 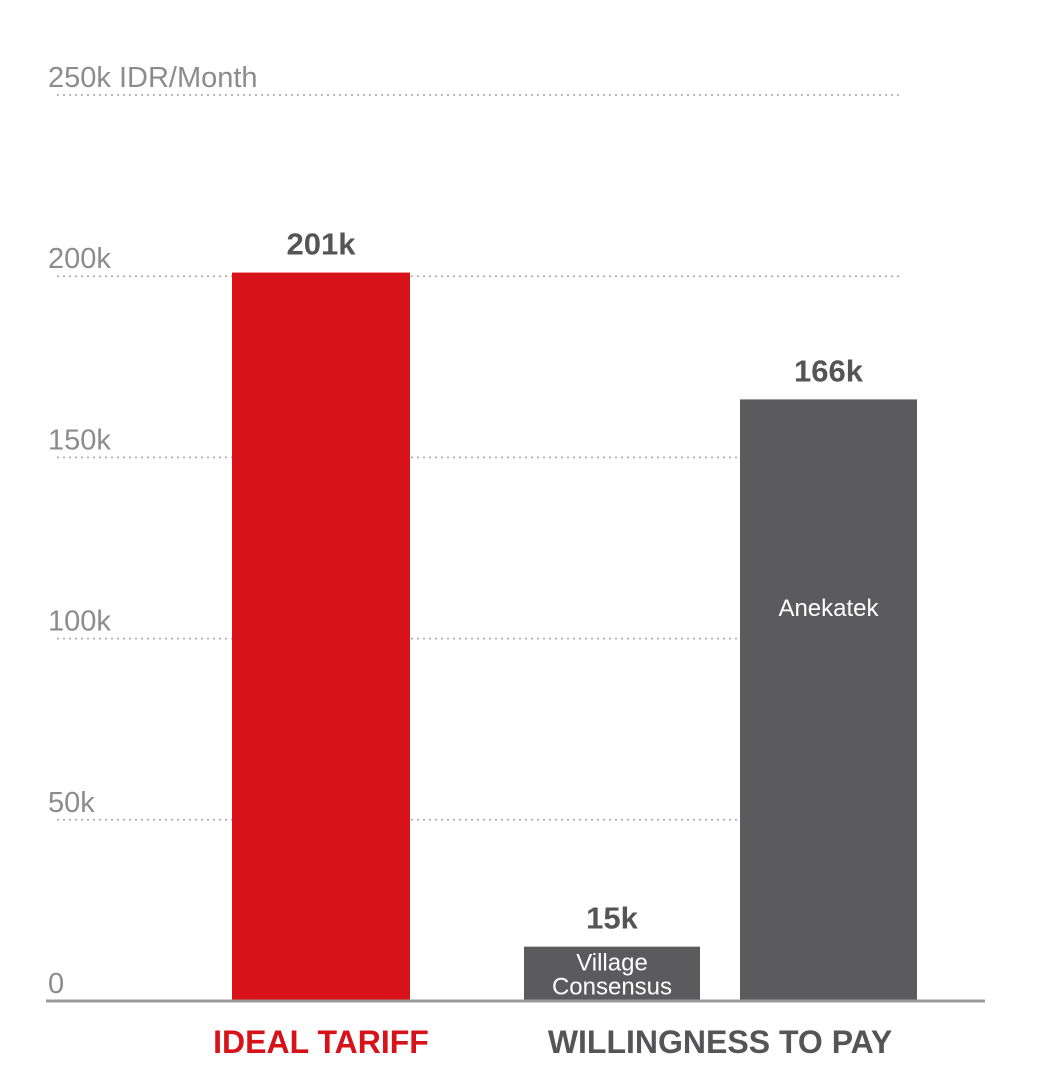 I want to click on bar-series-label: Village, so click(x=612, y=963).